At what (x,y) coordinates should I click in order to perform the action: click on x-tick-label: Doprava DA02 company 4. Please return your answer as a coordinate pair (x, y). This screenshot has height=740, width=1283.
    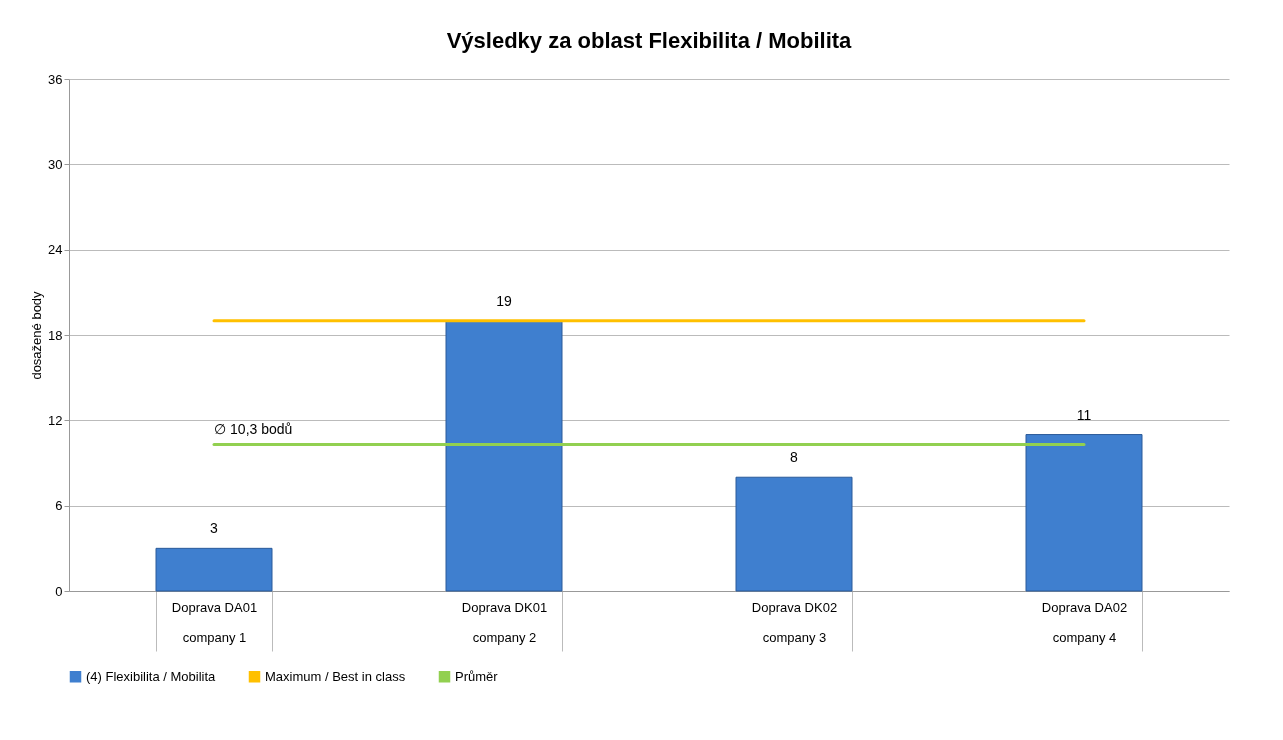
    Looking at the image, I should click on (1084, 622).